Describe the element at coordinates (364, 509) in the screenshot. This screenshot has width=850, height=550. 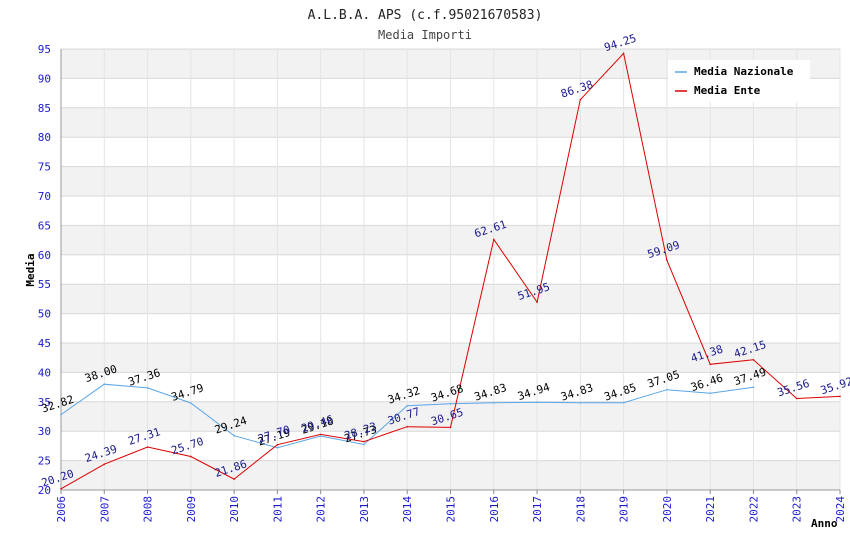
I see `x-tick-label: 2013` at that location.